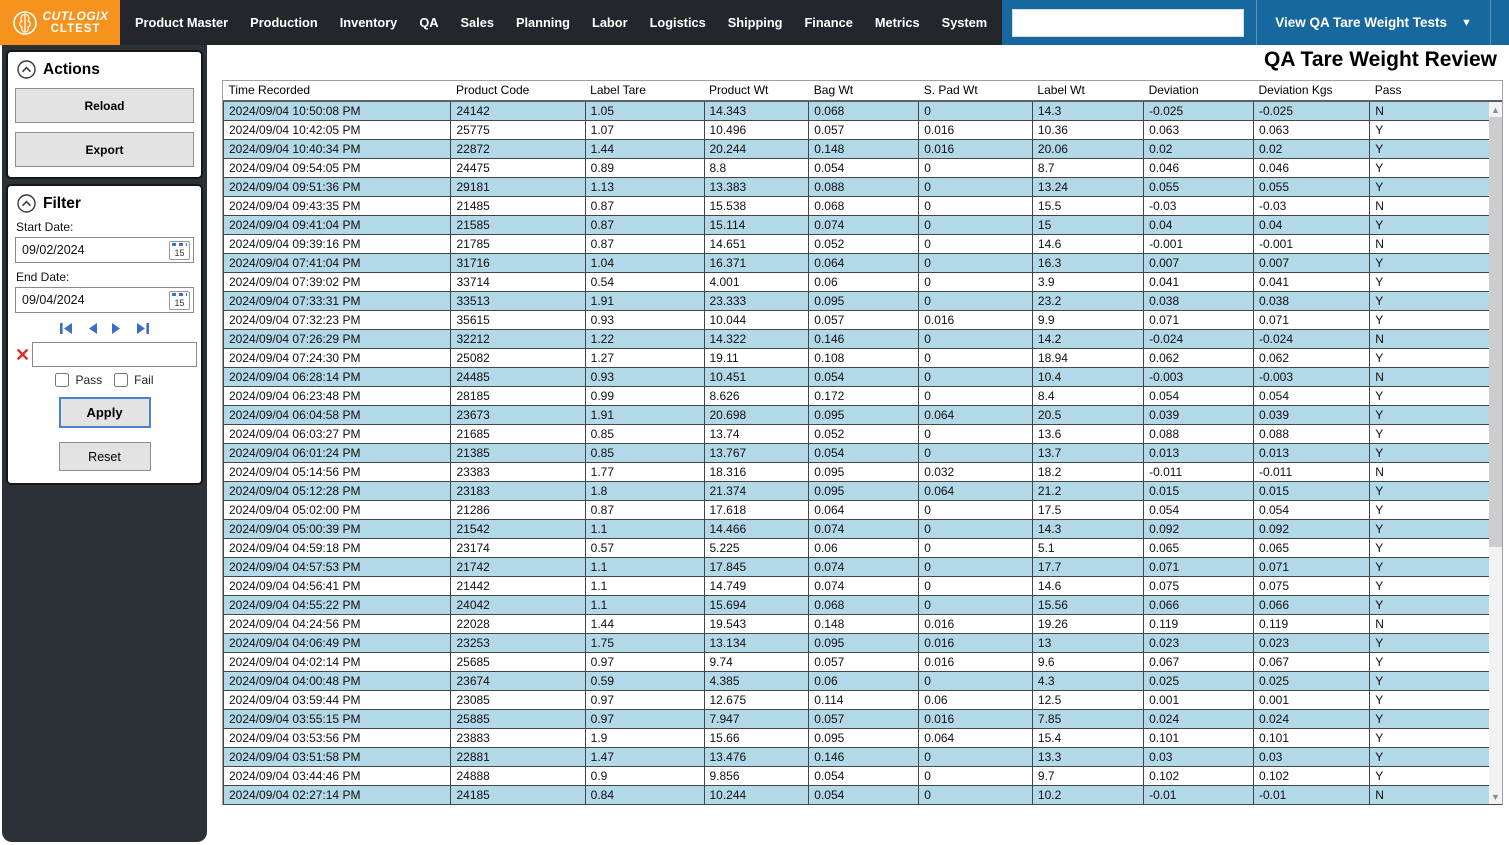 The width and height of the screenshot is (1509, 845). Describe the element at coordinates (115, 354) in the screenshot. I see `filter-text-input` at that location.